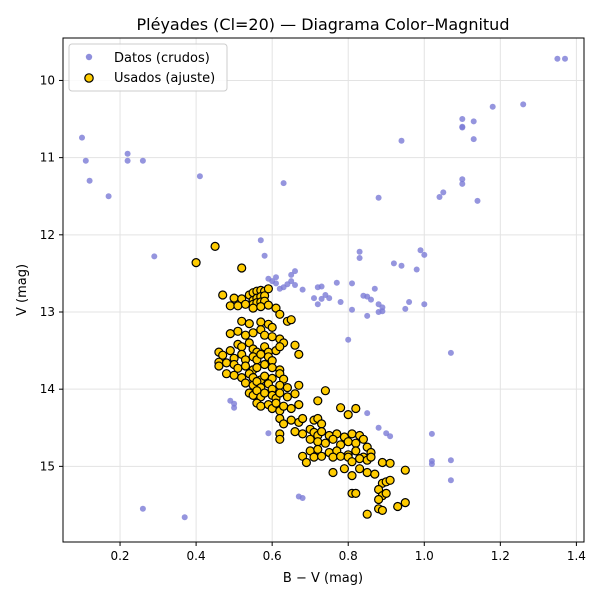 The image size is (600, 604). Describe the element at coordinates (348, 556) in the screenshot. I see `x-tick-label: 0.8` at that location.